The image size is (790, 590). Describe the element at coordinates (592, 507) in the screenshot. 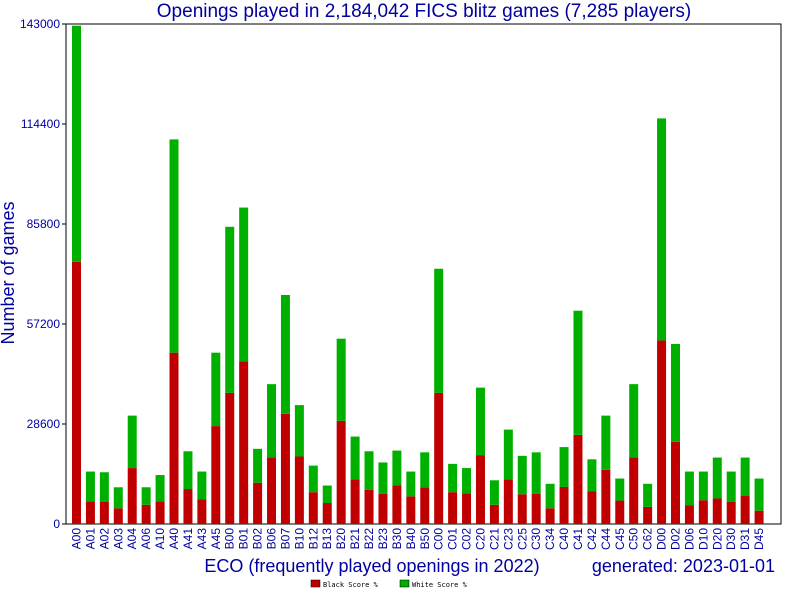

I see `bar-black-c42` at that location.